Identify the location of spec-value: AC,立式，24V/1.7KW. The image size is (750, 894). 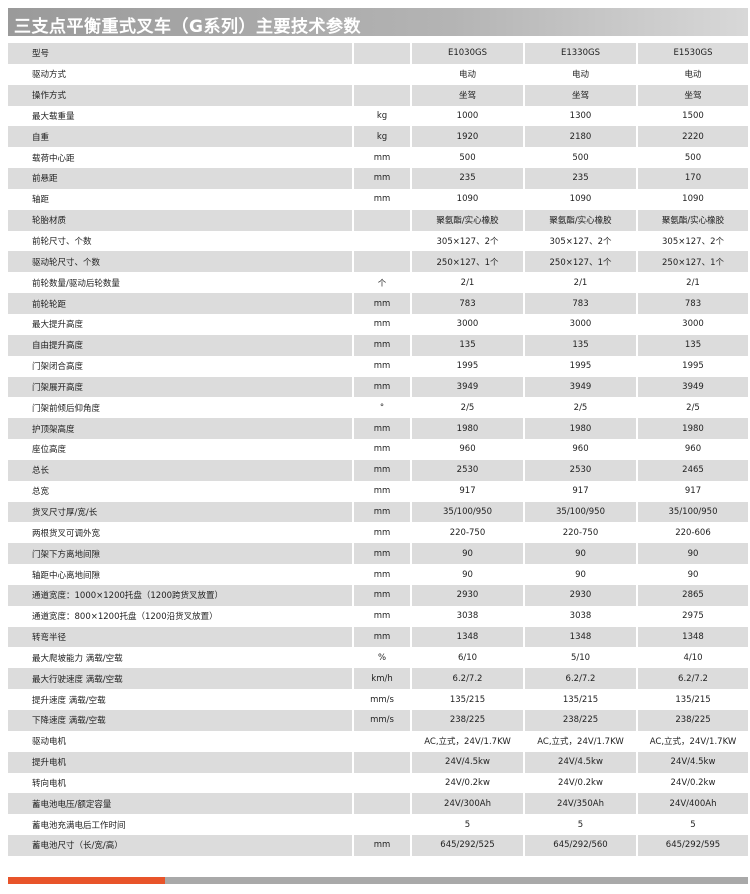
(693, 742).